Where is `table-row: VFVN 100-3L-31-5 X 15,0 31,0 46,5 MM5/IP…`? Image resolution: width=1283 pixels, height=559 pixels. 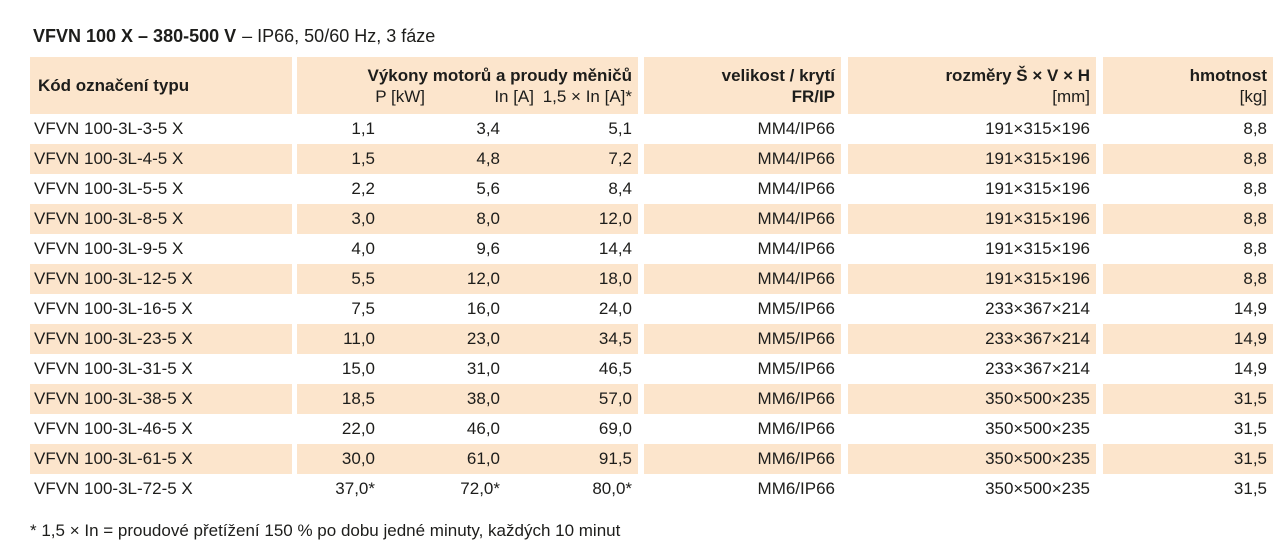
table-row: VFVN 100-3L-31-5 X 15,0 31,0 46,5 MM5/IP… is located at coordinates (651, 369).